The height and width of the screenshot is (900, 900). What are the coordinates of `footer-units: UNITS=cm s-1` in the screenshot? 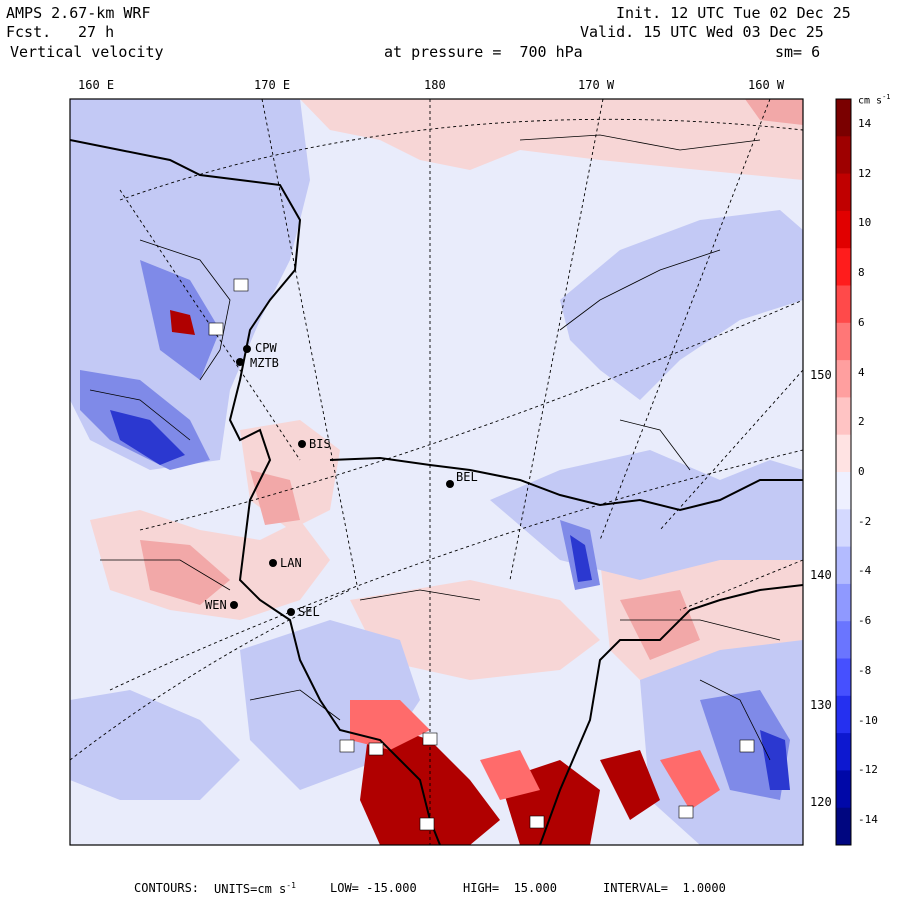 It's located at (255, 888).